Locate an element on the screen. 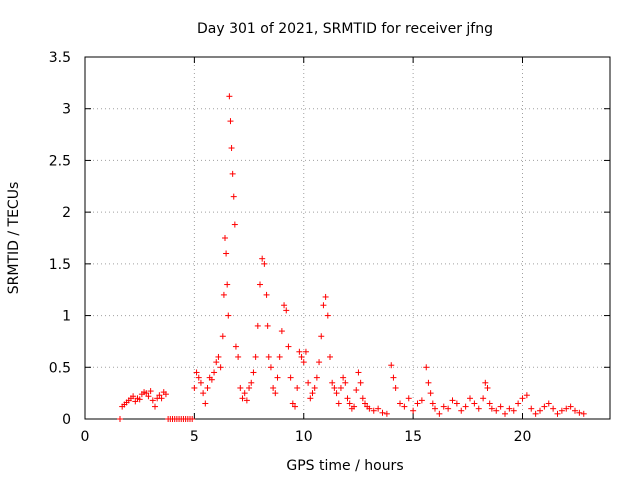 The width and height of the screenshot is (640, 480). y-tick-label: 0.5 is located at coordinates (60, 368).